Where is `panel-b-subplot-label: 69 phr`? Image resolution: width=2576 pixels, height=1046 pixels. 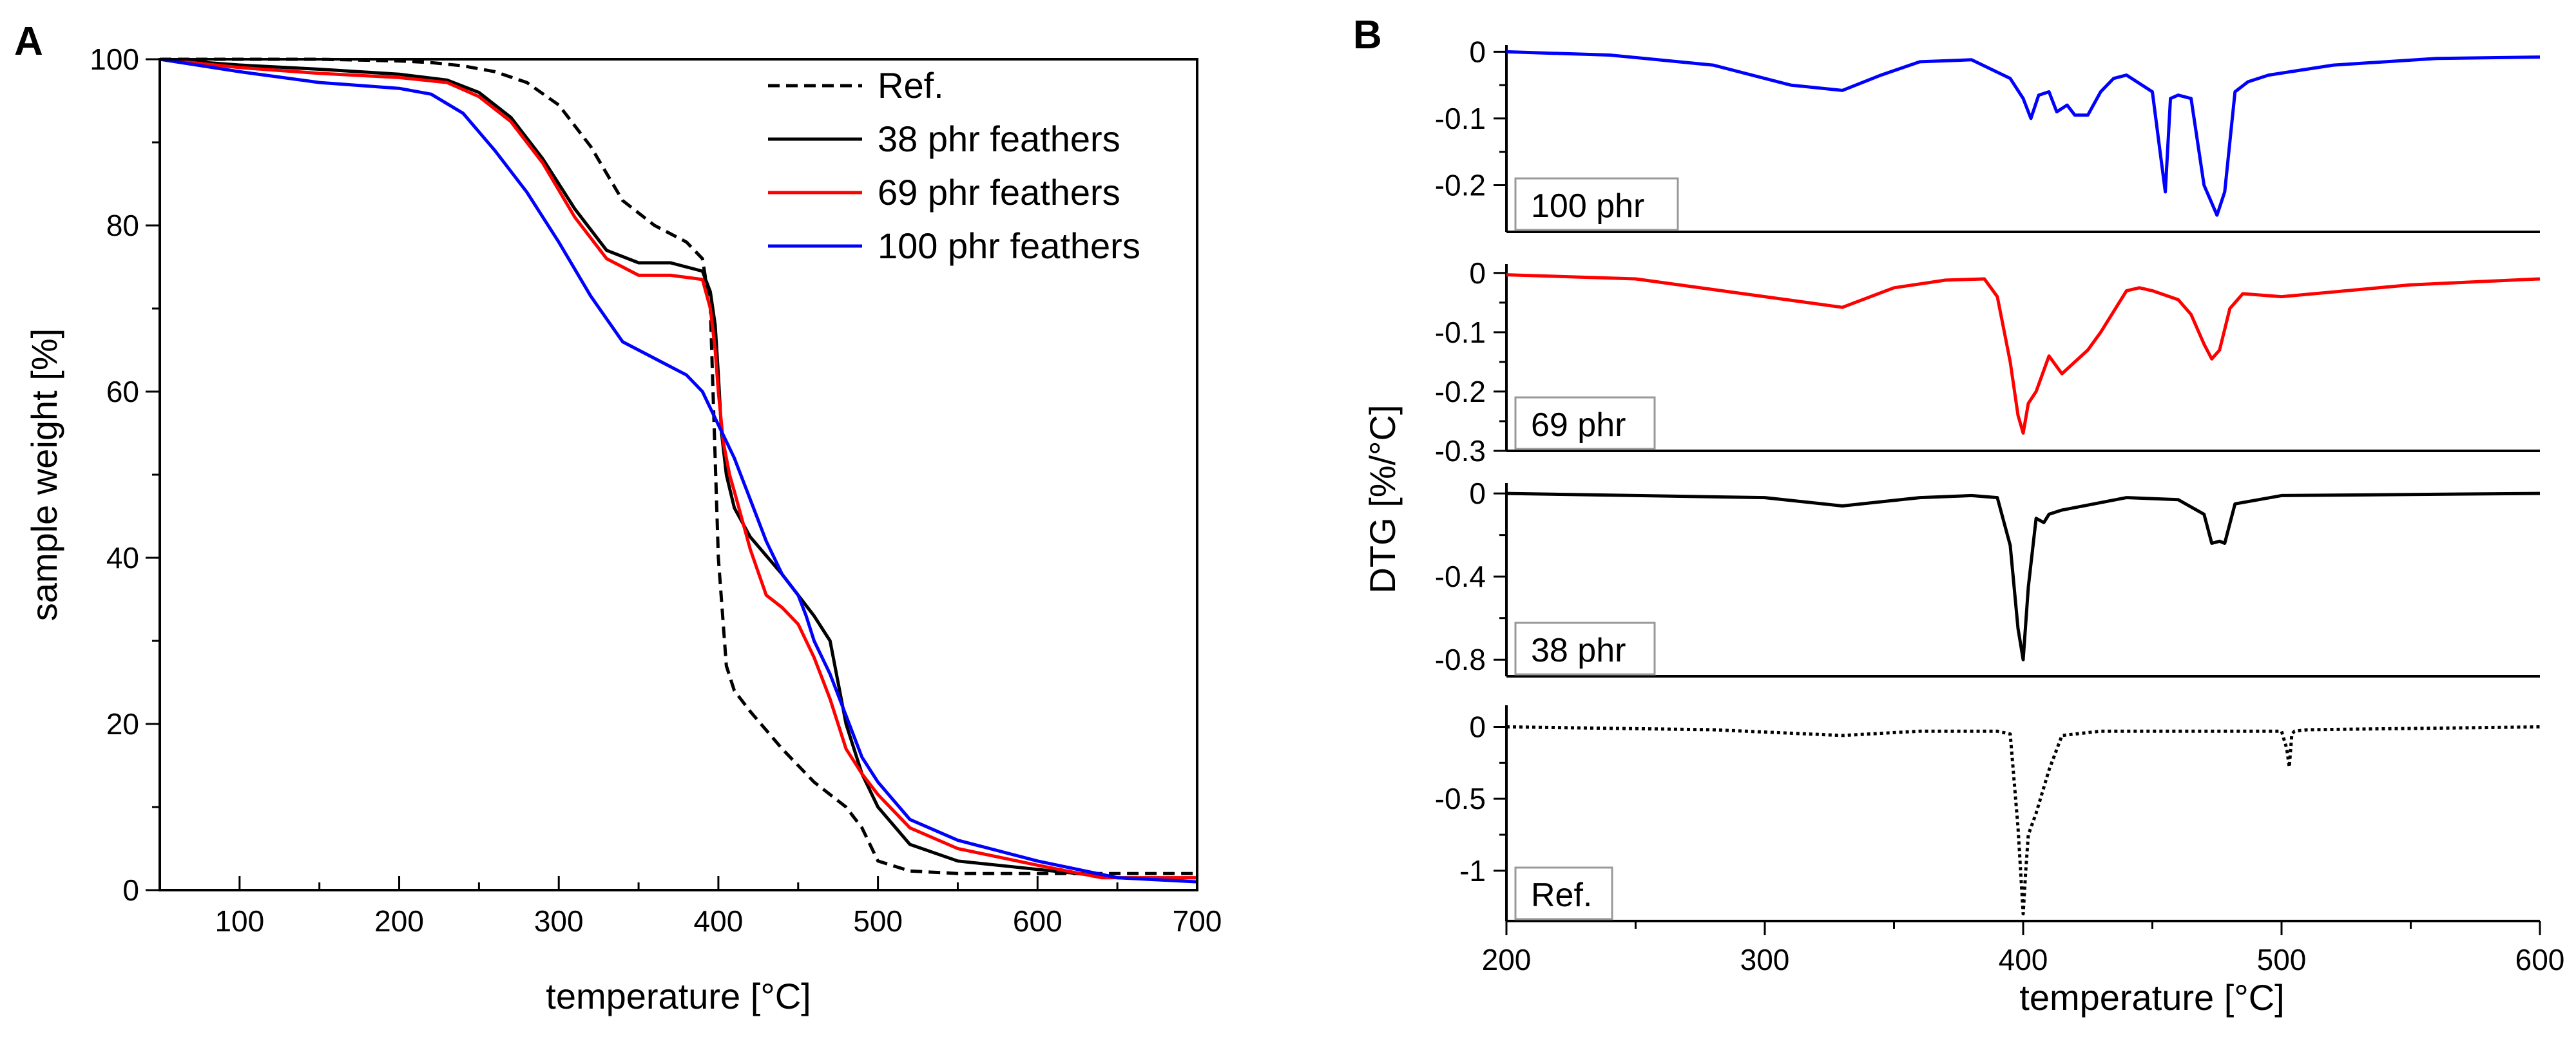 panel-b-subplot-label: 69 phr is located at coordinates (1579, 425).